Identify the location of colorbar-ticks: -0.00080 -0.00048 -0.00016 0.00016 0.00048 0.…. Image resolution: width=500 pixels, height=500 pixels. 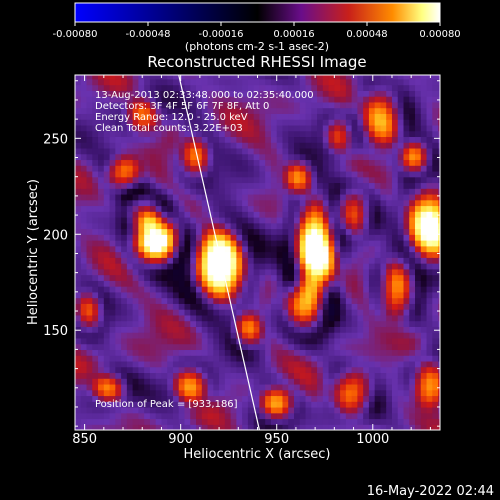
(257, 31).